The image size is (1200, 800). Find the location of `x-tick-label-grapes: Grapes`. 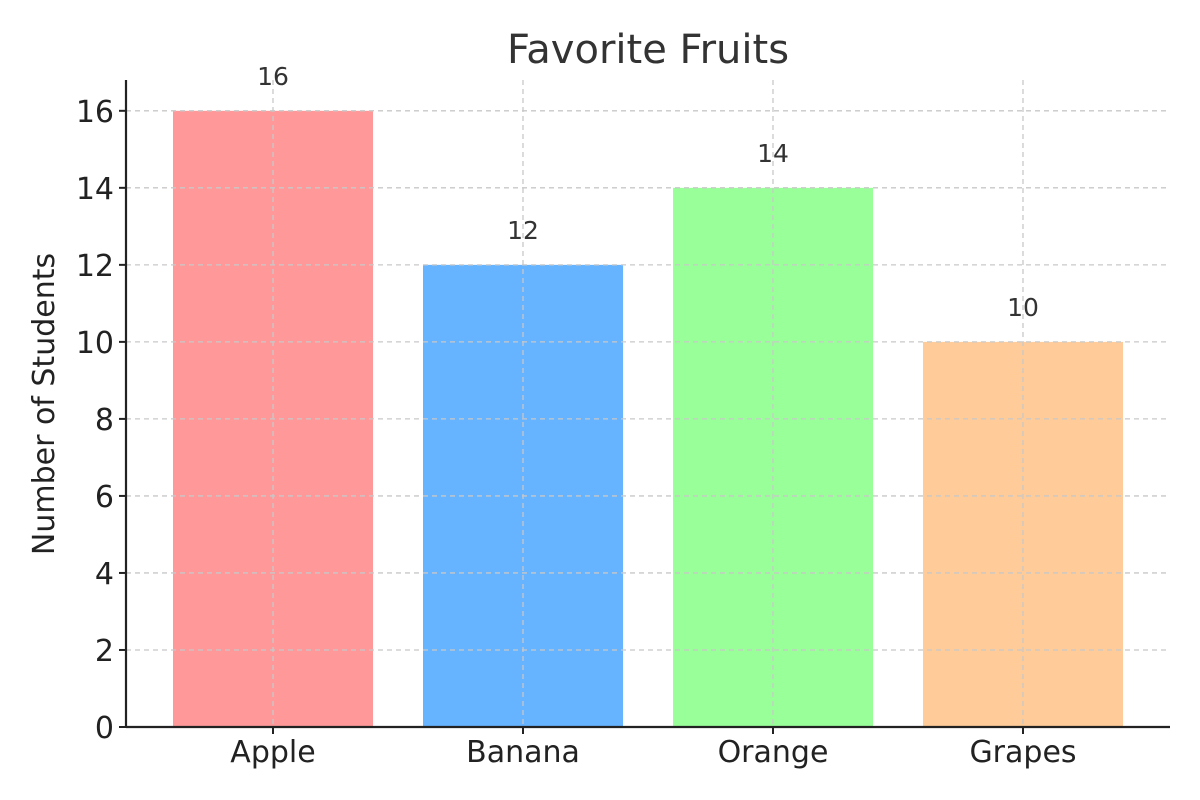

x-tick-label-grapes: Grapes is located at coordinates (1022, 752).